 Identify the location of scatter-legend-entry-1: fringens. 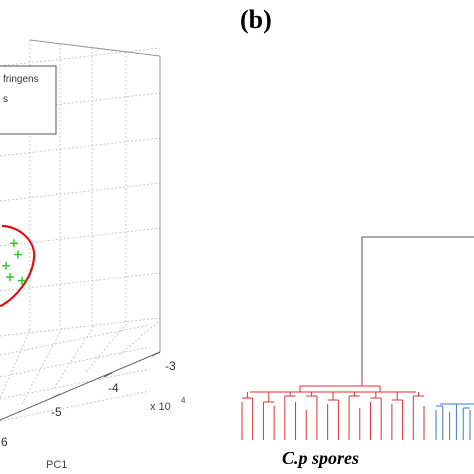
(21, 79).